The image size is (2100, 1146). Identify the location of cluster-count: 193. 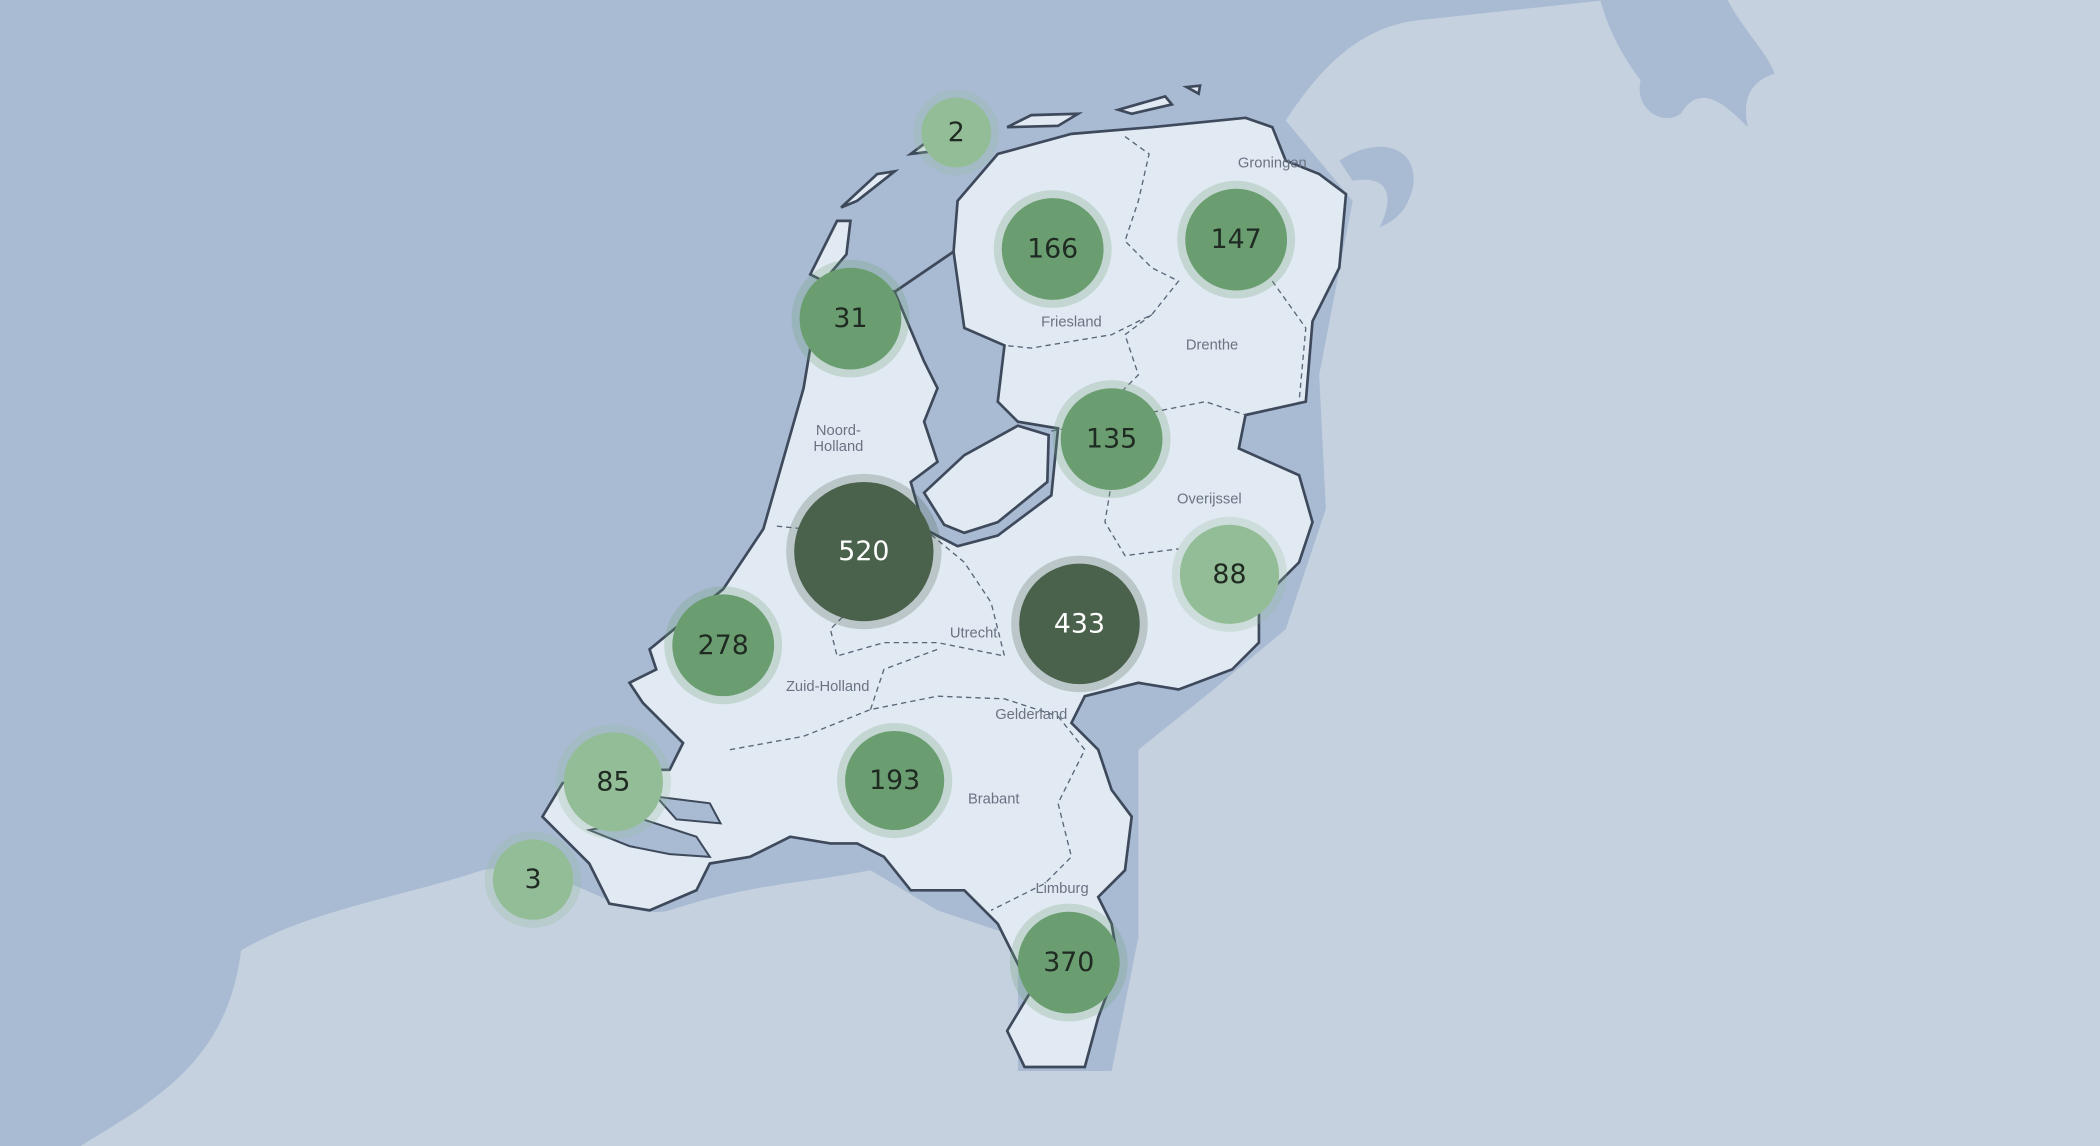
(894, 780).